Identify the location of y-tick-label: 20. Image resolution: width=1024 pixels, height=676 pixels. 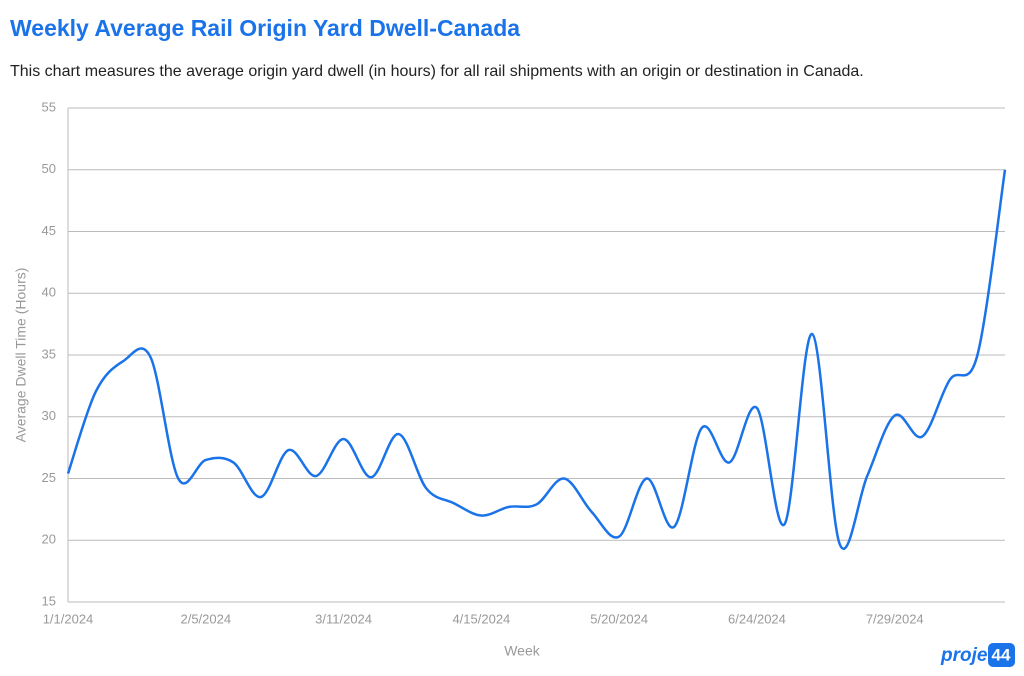
(49, 539).